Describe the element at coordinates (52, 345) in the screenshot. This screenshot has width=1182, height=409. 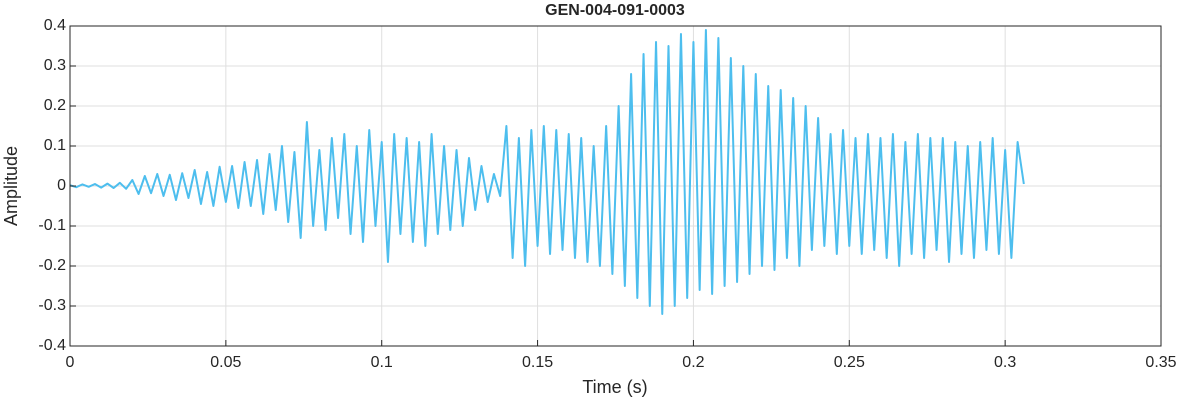
I see `y-tick-label: -0.4` at that location.